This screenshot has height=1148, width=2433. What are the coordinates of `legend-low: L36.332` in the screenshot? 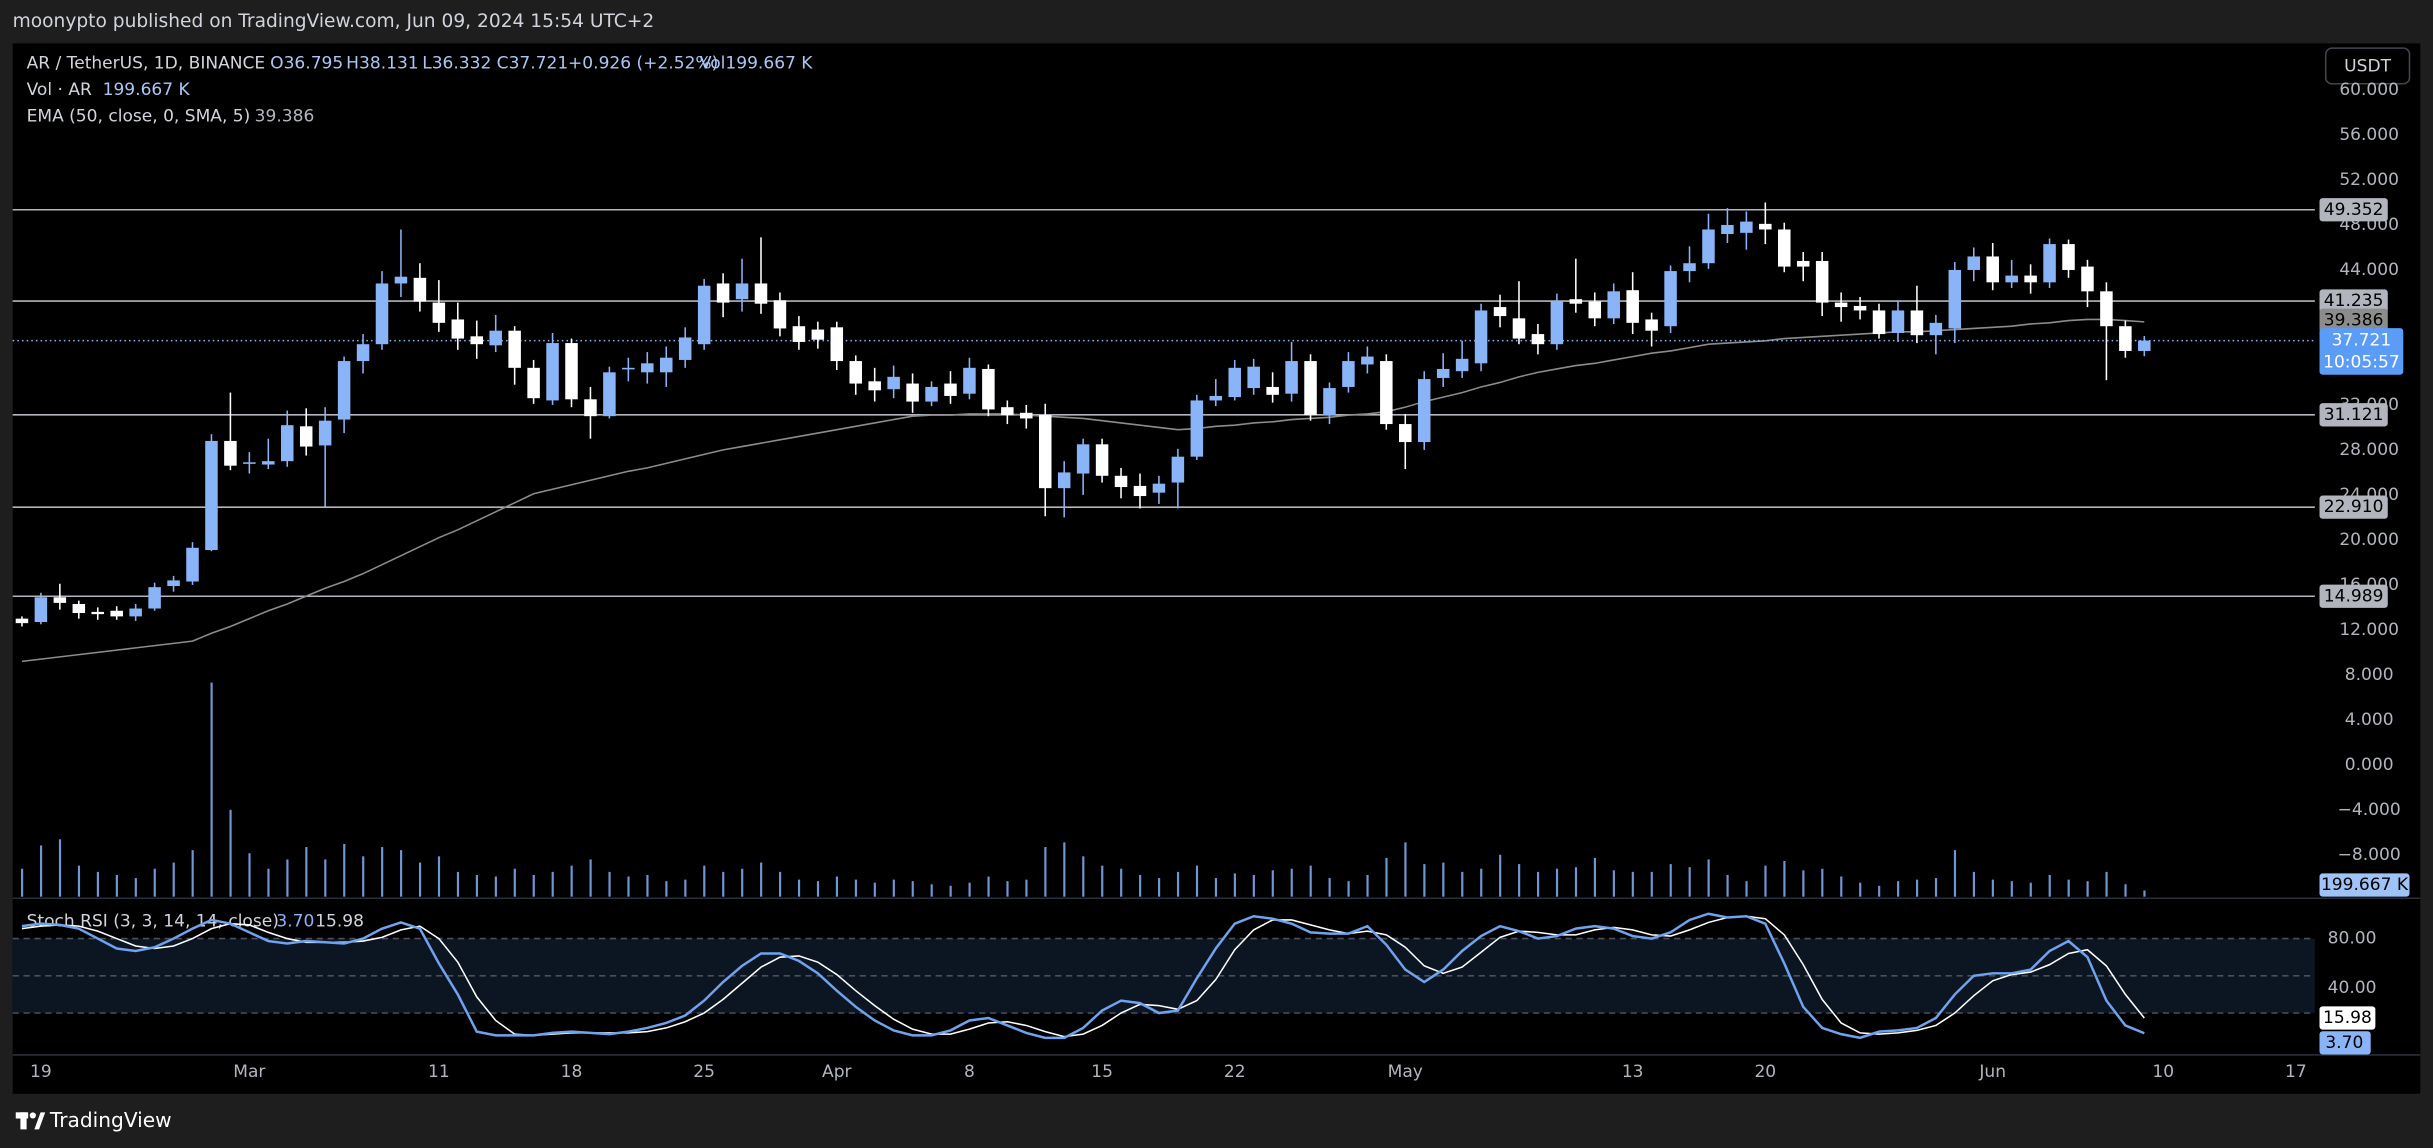 It's located at (456, 64).